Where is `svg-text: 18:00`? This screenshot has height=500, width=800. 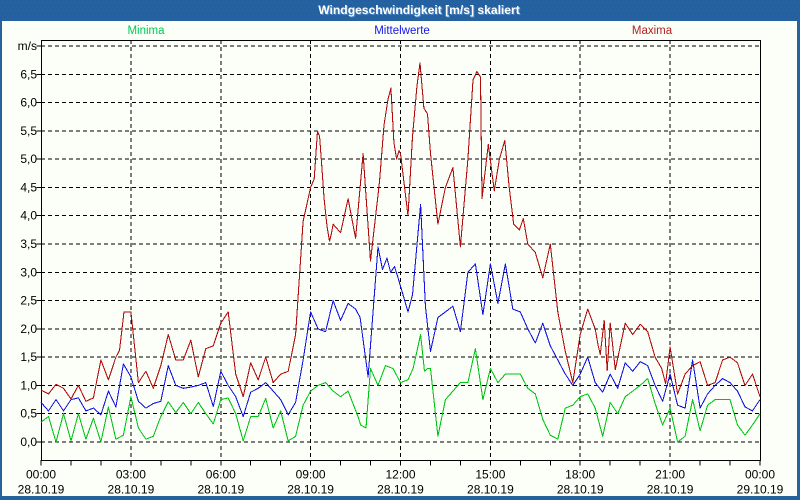 svg-text: 18:00 is located at coordinates (580, 475).